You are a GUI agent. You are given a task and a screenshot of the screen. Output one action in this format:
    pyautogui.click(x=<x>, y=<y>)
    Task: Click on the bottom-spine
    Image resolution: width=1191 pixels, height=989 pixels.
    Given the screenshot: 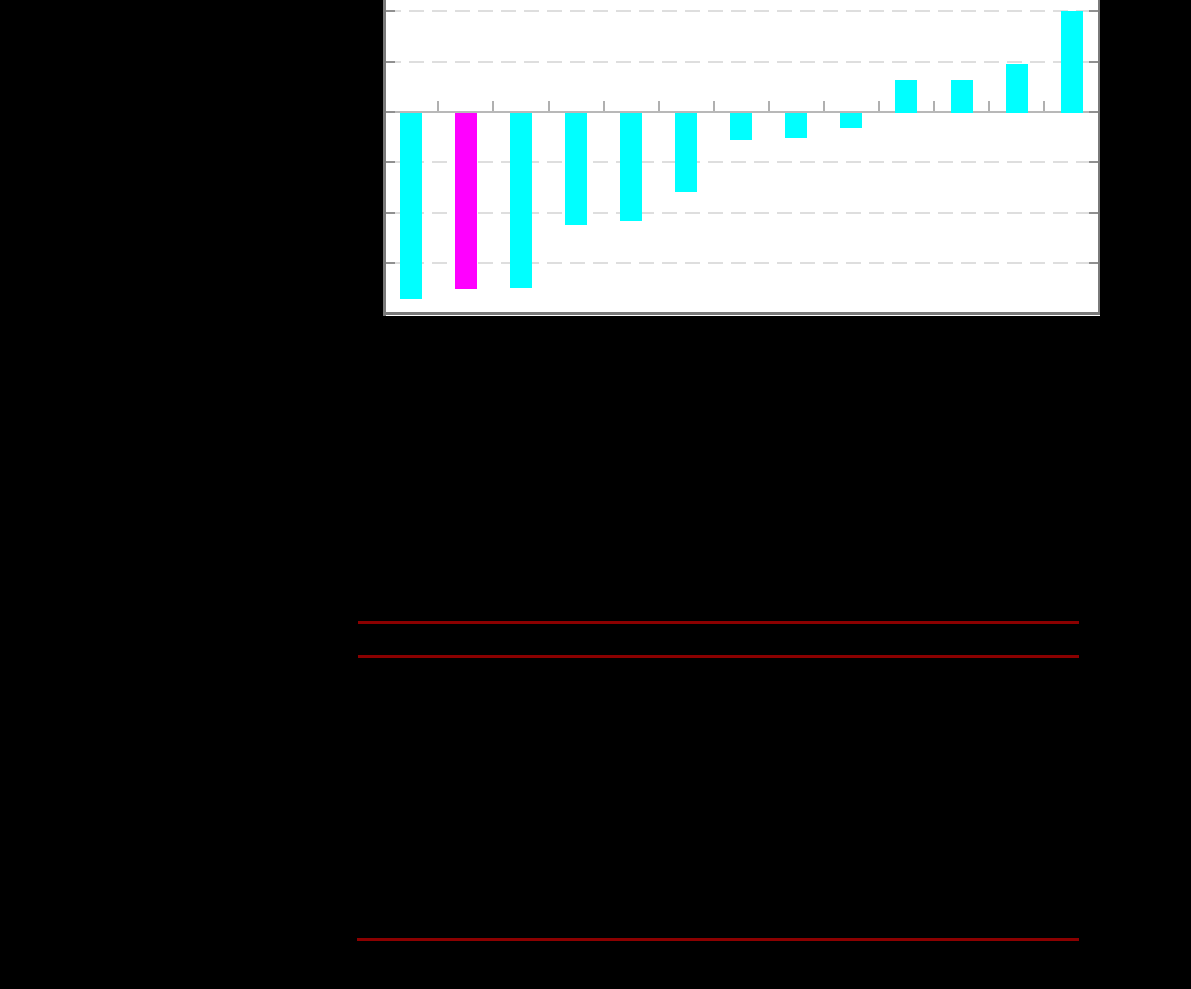 What is the action you would take?
    pyautogui.click(x=741, y=313)
    